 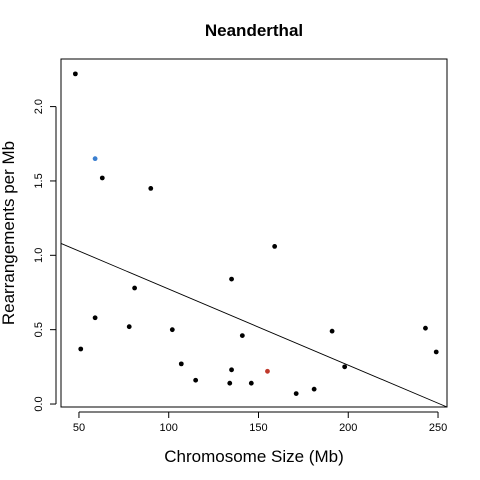 What do you see at coordinates (254, 30) in the screenshot?
I see `chart-title: Neanderthal` at bounding box center [254, 30].